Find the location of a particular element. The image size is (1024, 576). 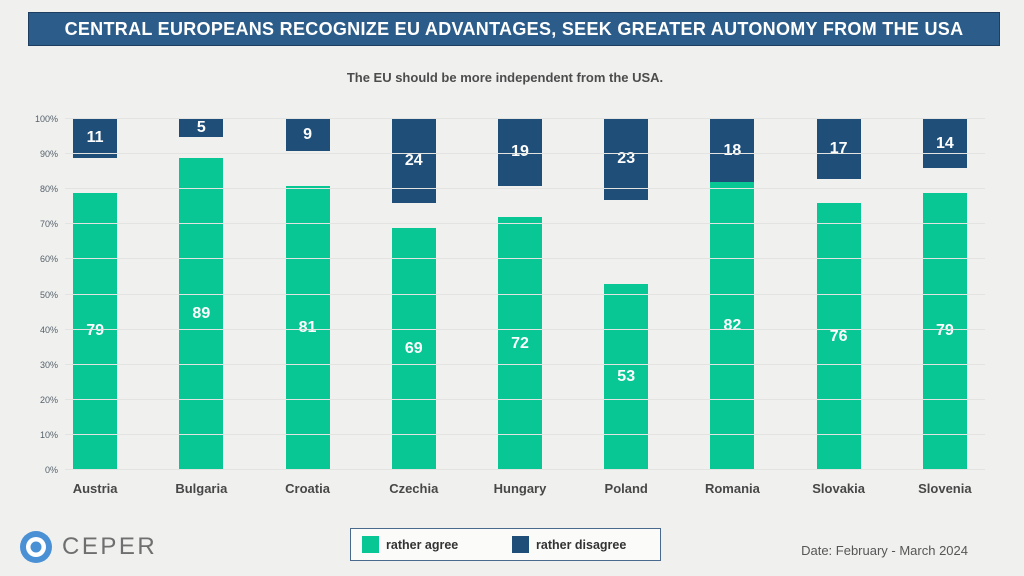

disagree-value-label: 23 is located at coordinates (626, 159).